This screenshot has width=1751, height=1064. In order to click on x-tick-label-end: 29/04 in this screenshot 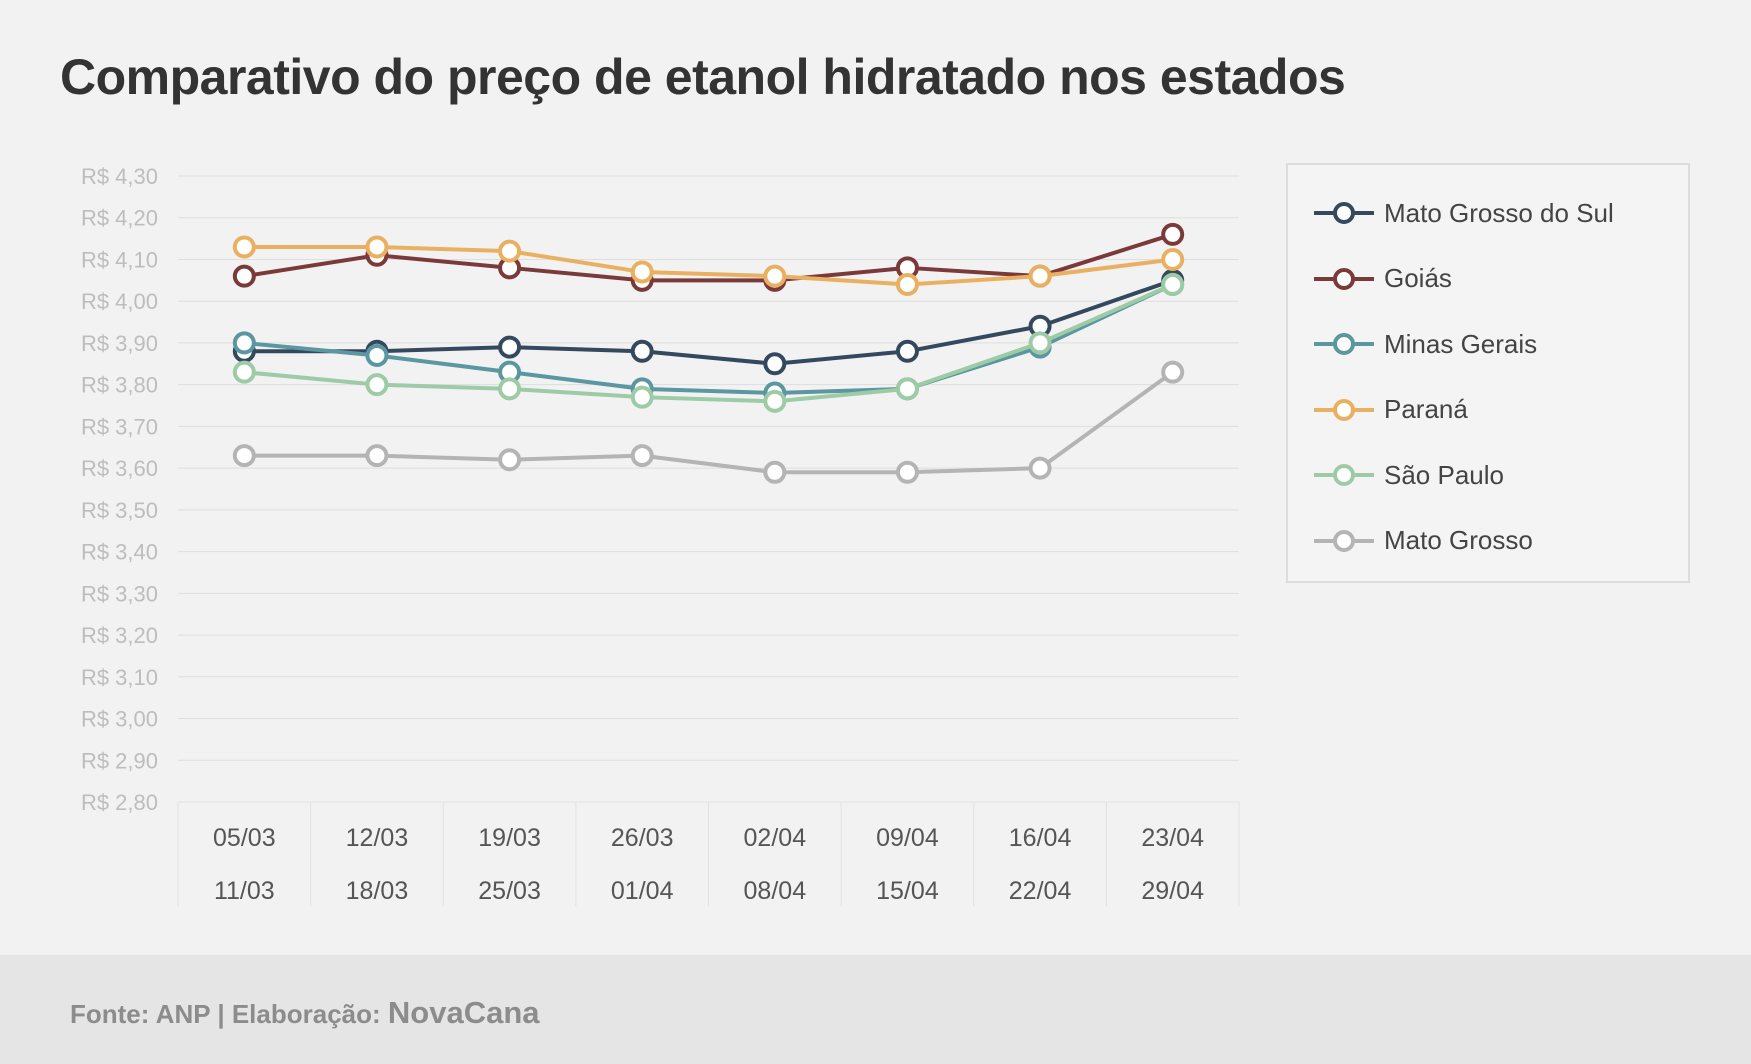, I will do `click(1172, 891)`.